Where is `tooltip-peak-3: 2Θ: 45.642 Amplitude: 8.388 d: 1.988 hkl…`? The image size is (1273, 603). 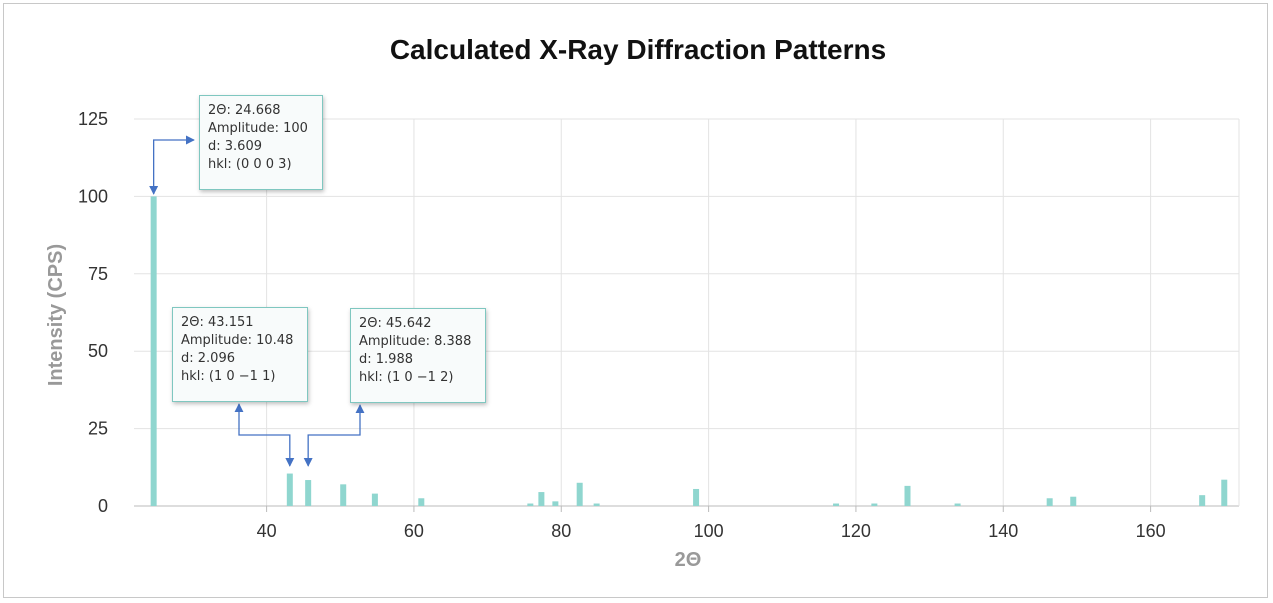 tooltip-peak-3: 2Θ: 45.642 Amplitude: 8.388 d: 1.988 hkl… is located at coordinates (418, 355).